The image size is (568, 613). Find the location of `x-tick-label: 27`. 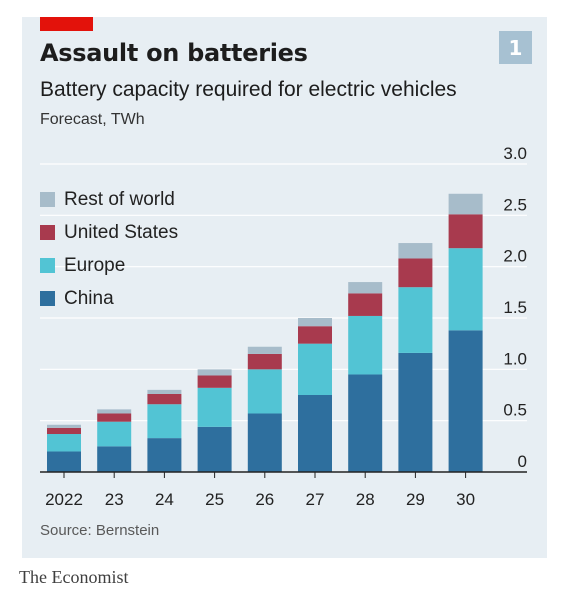

x-tick-label: 27 is located at coordinates (315, 499).